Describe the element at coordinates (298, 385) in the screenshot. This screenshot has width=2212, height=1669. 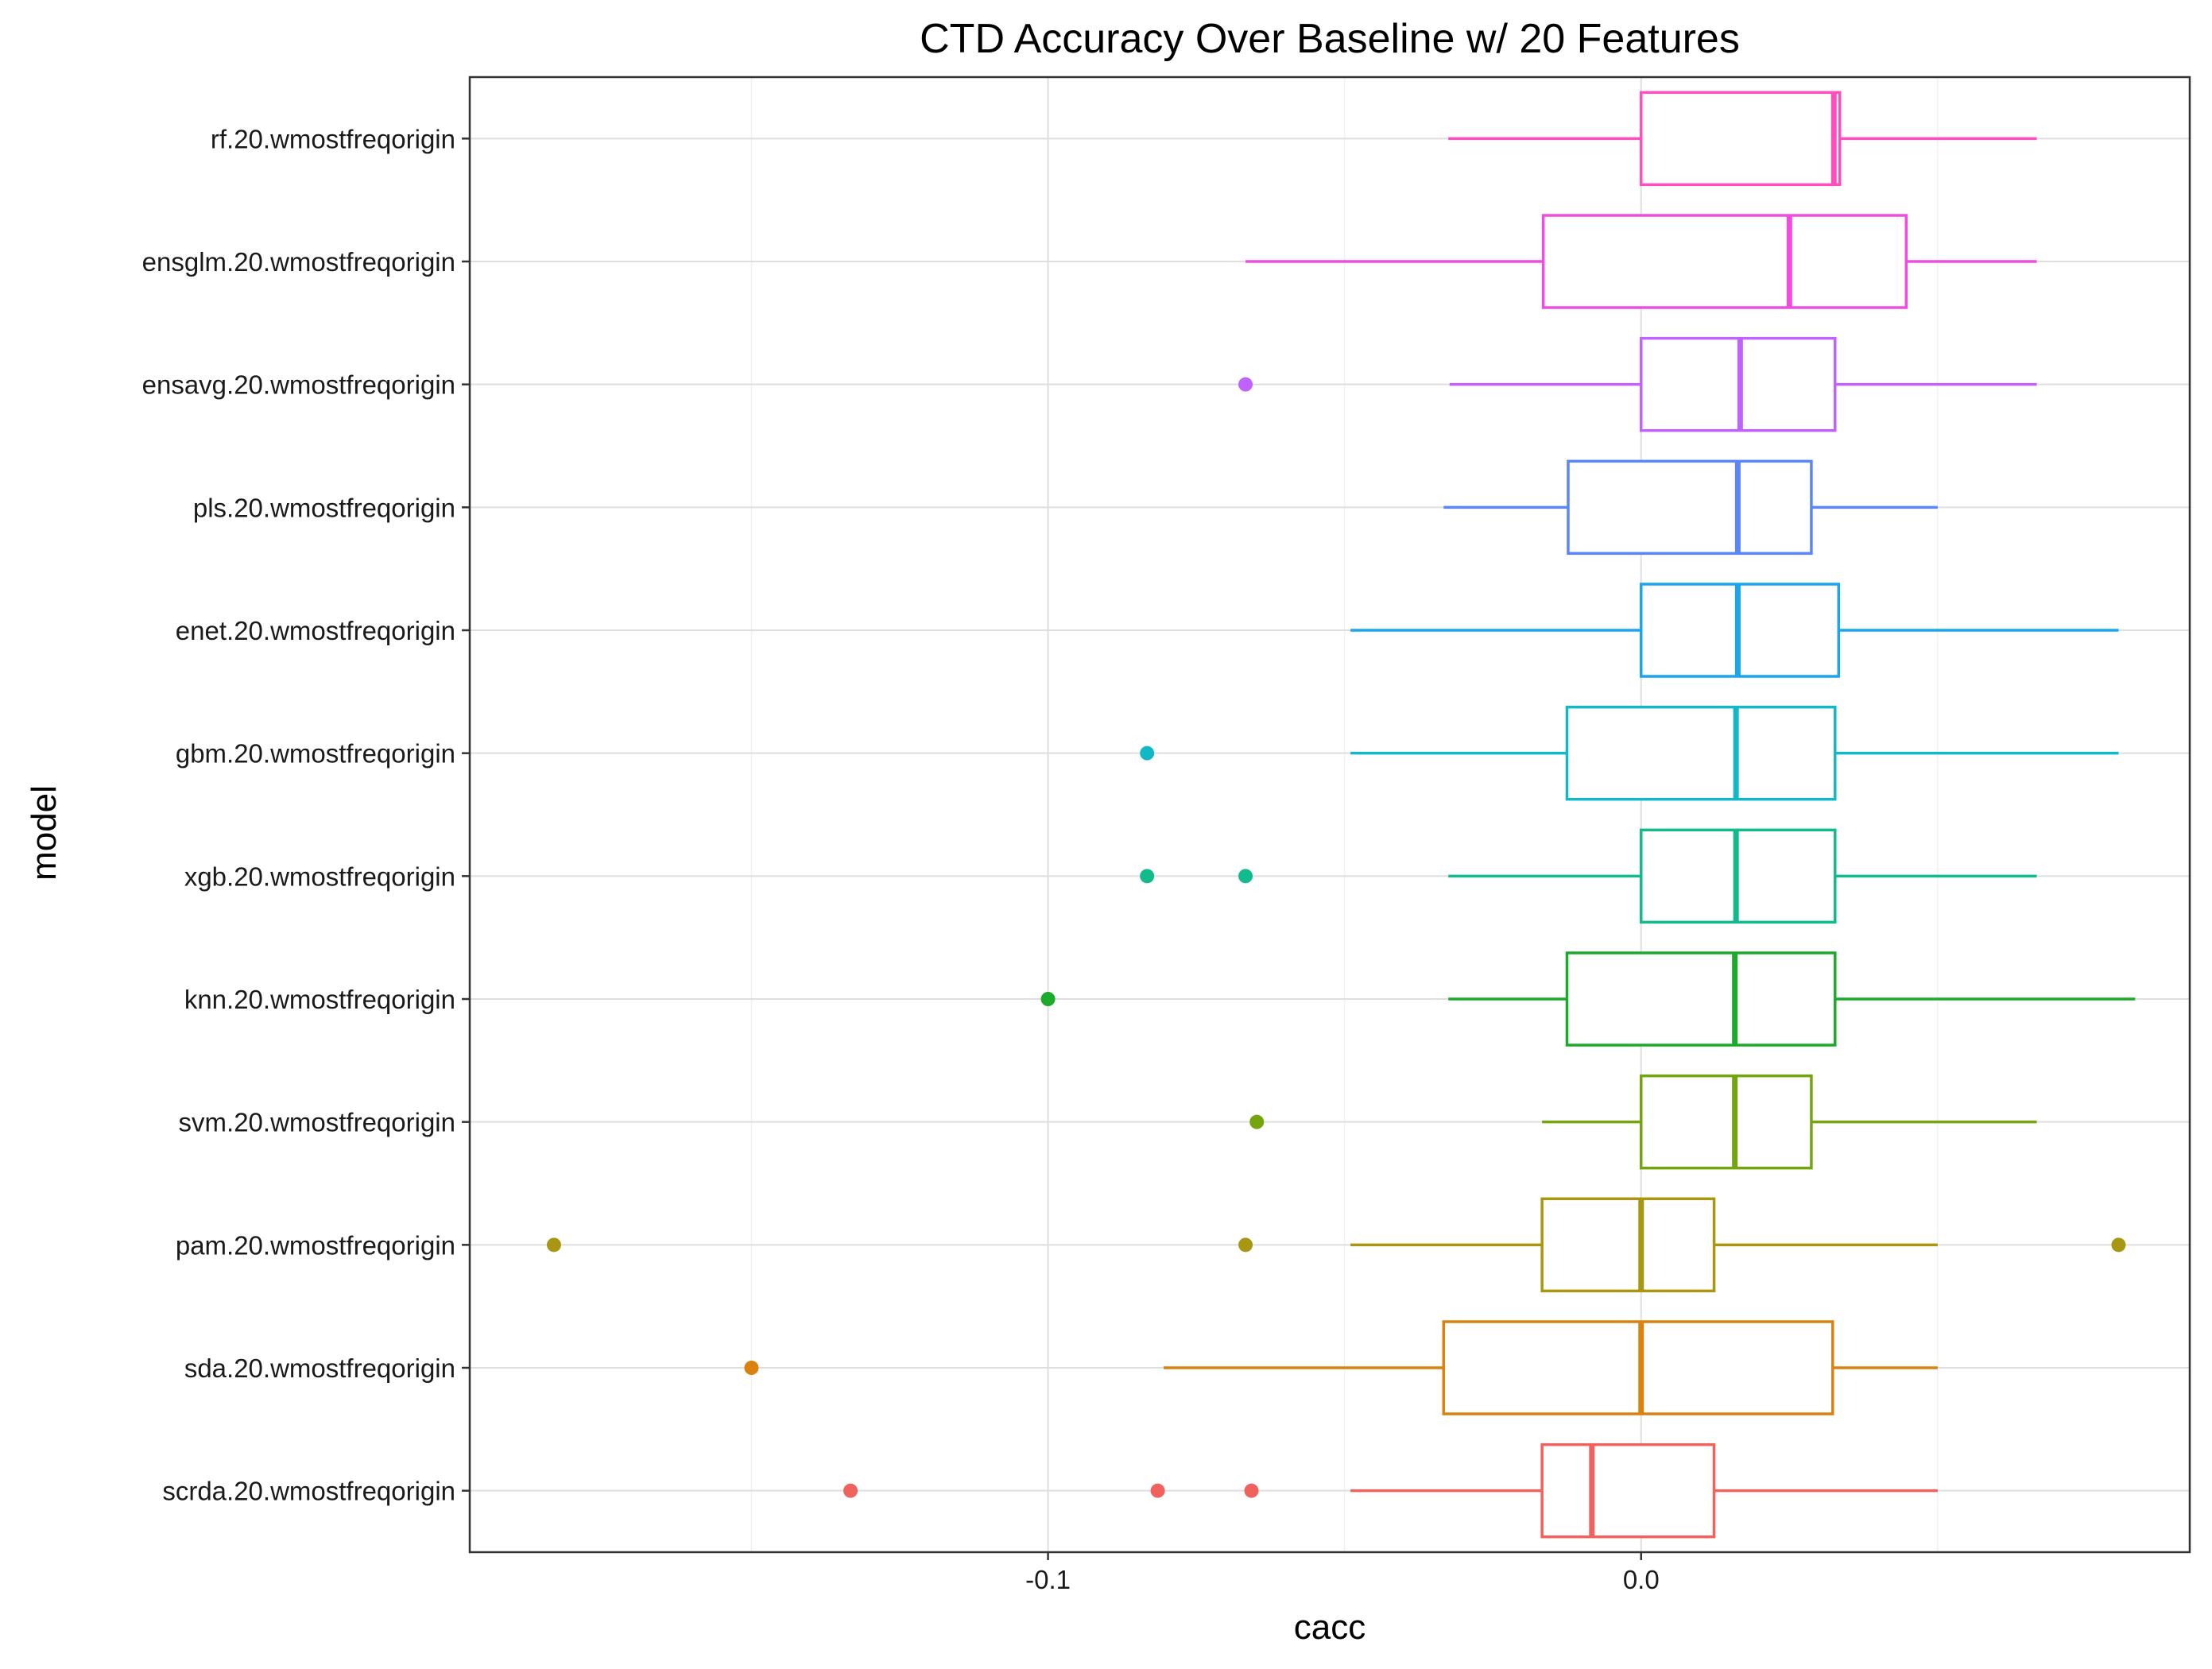
I see `y-tick-label: ensavg.20.wmostfreqorigin` at that location.